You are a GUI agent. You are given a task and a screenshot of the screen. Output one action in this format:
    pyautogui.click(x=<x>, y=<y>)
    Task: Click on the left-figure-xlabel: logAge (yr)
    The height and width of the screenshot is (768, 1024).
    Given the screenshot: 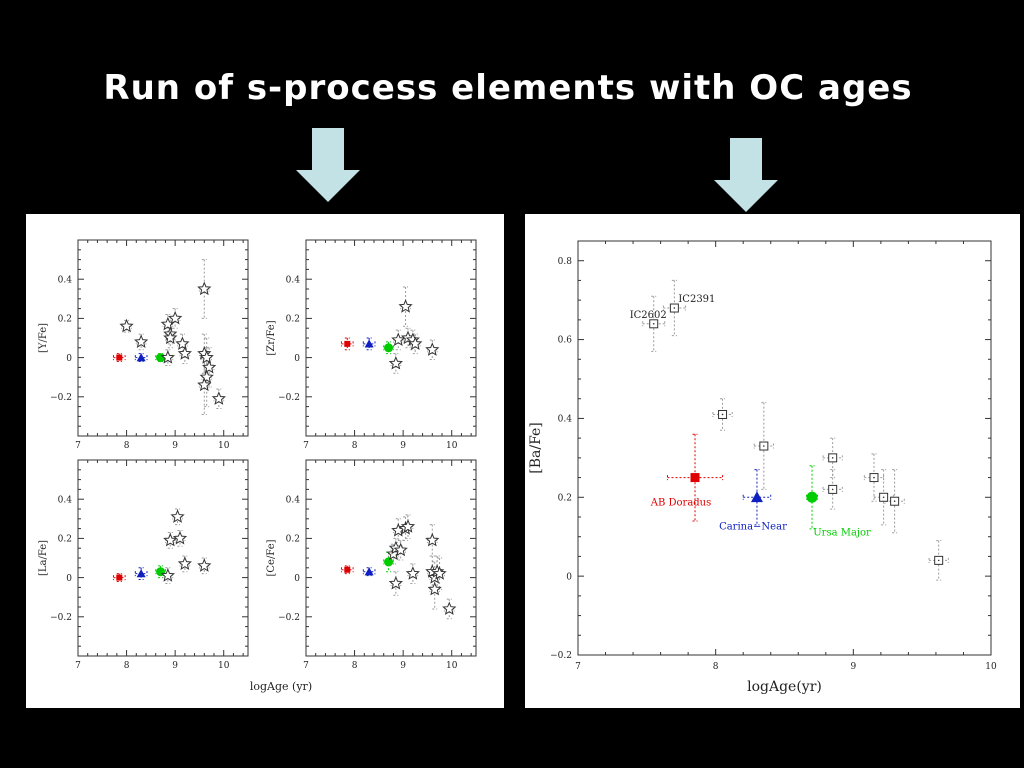 What is the action you would take?
    pyautogui.click(x=281, y=686)
    